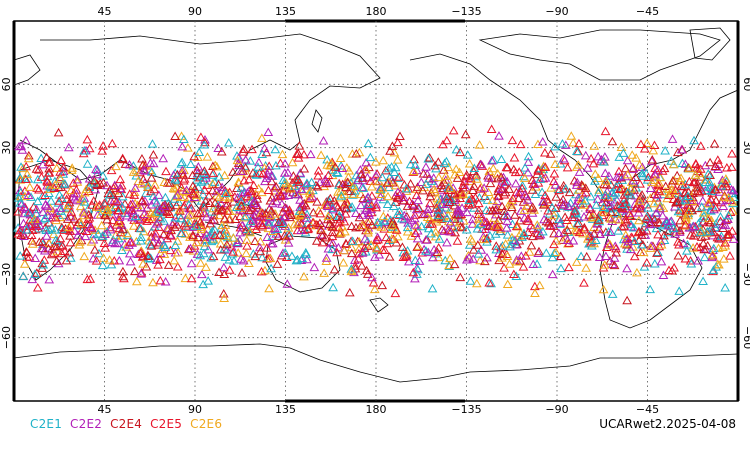 This screenshot has height=450, width=750. I want to click on lat-tick-label: −60, so click(745, 337).